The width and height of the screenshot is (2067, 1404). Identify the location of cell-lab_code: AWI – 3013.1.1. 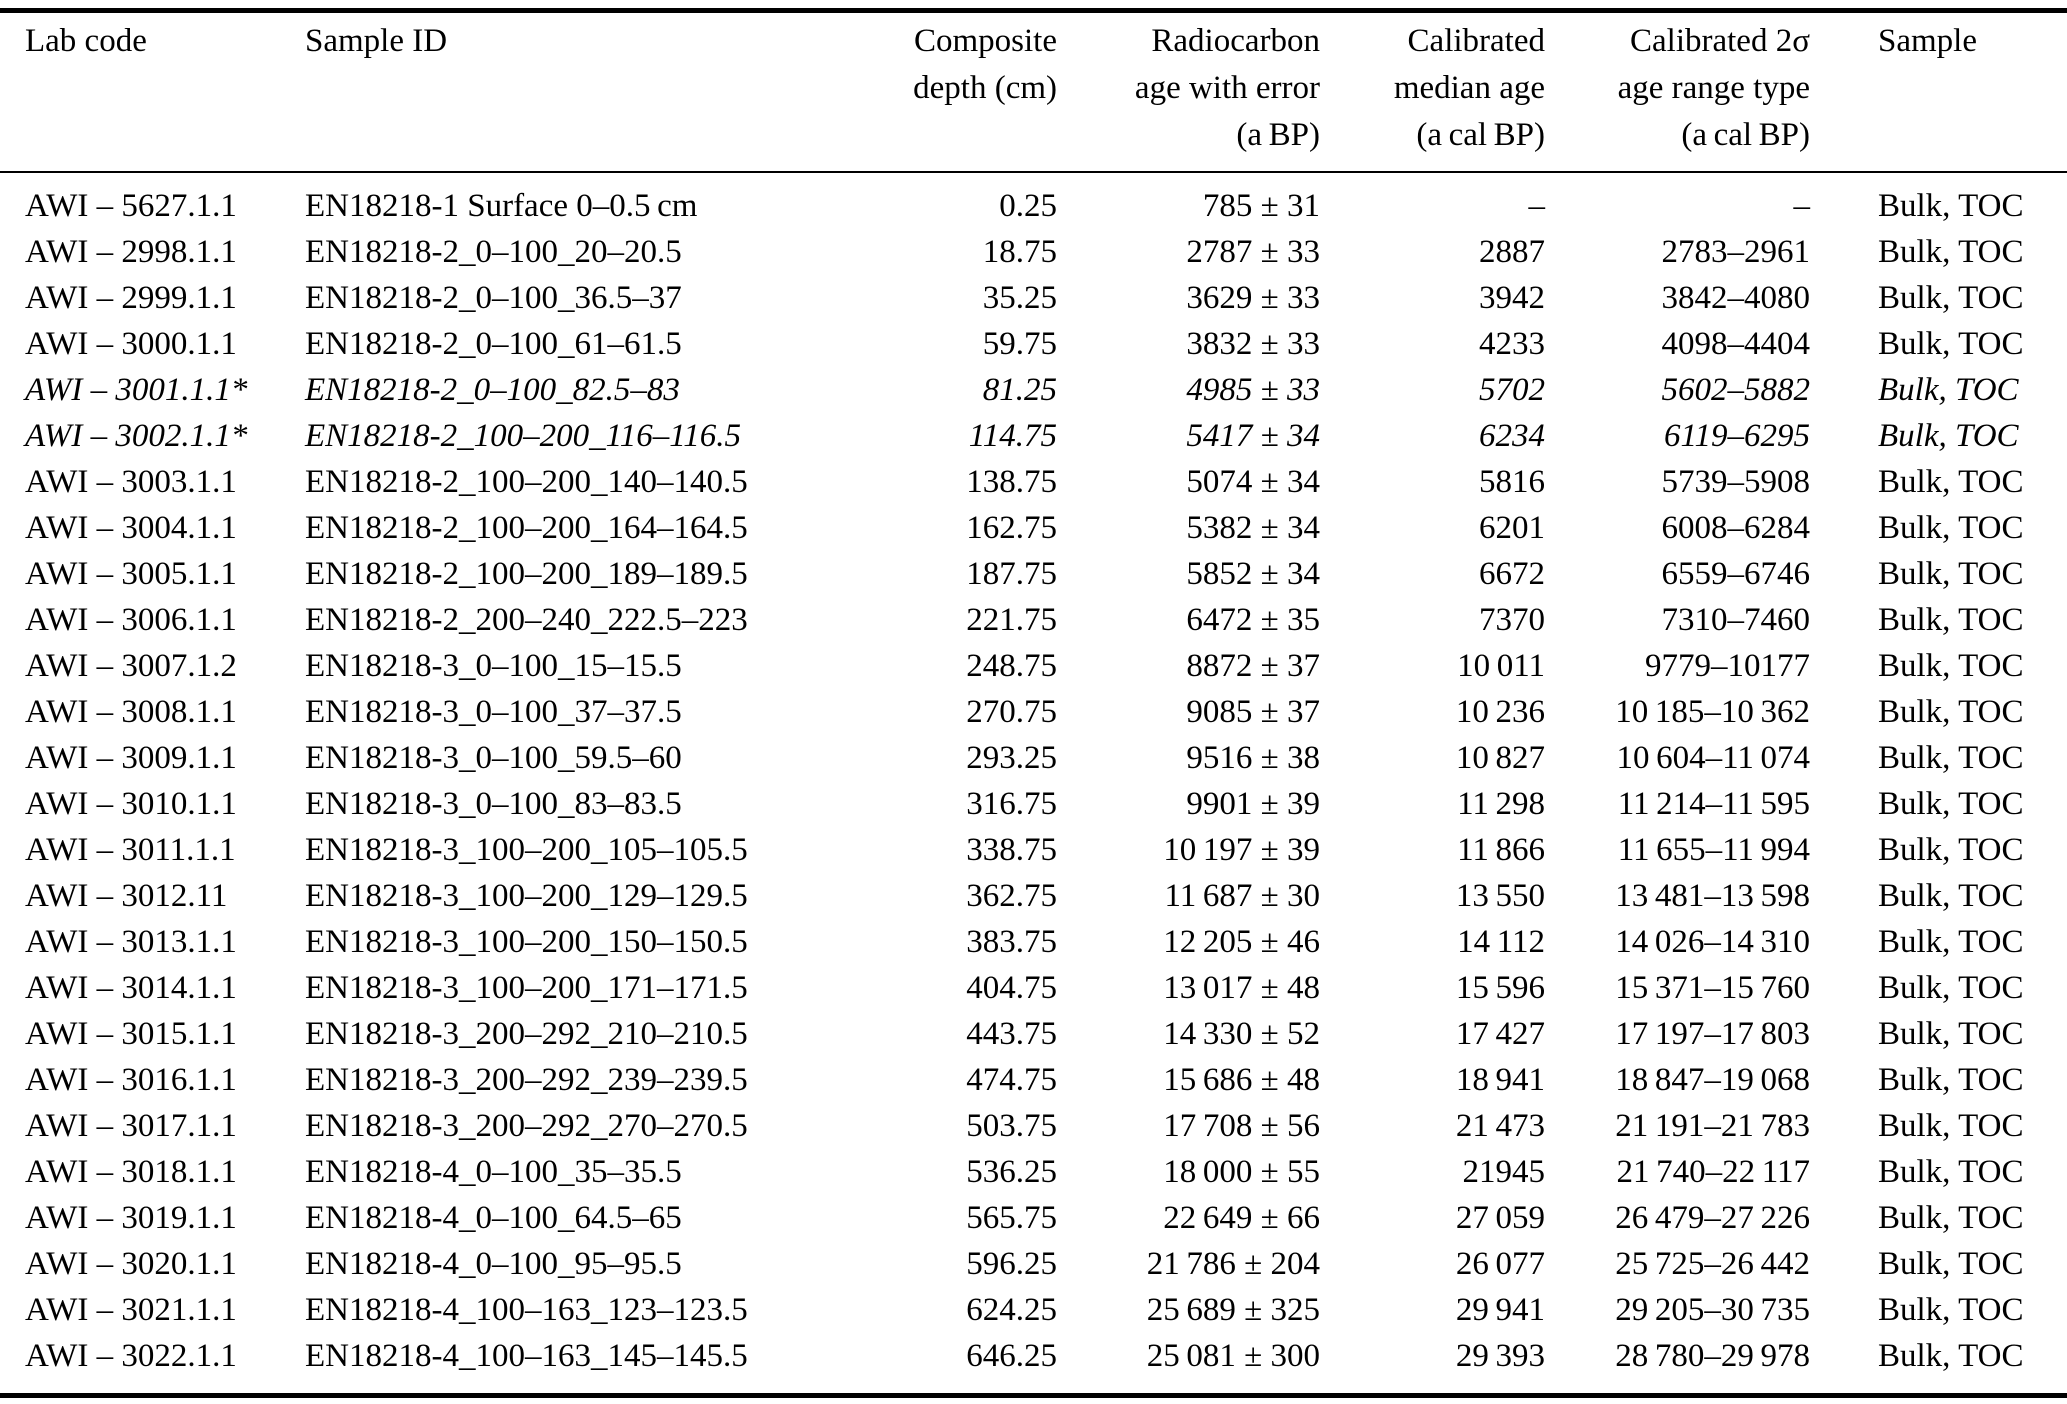
(131, 942).